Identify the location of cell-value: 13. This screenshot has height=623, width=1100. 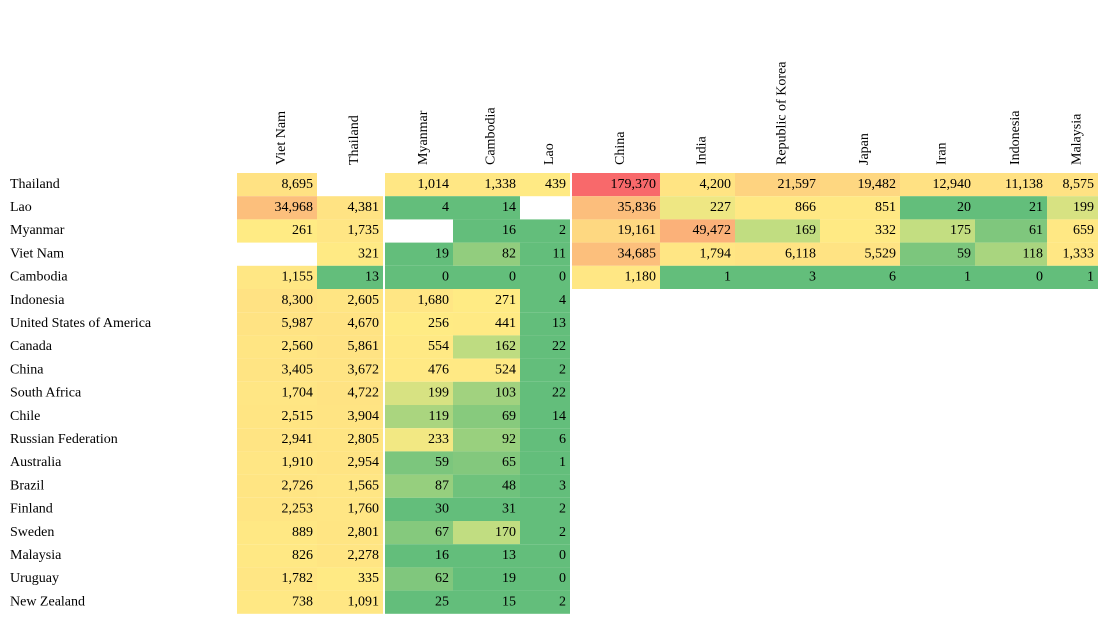
(372, 277).